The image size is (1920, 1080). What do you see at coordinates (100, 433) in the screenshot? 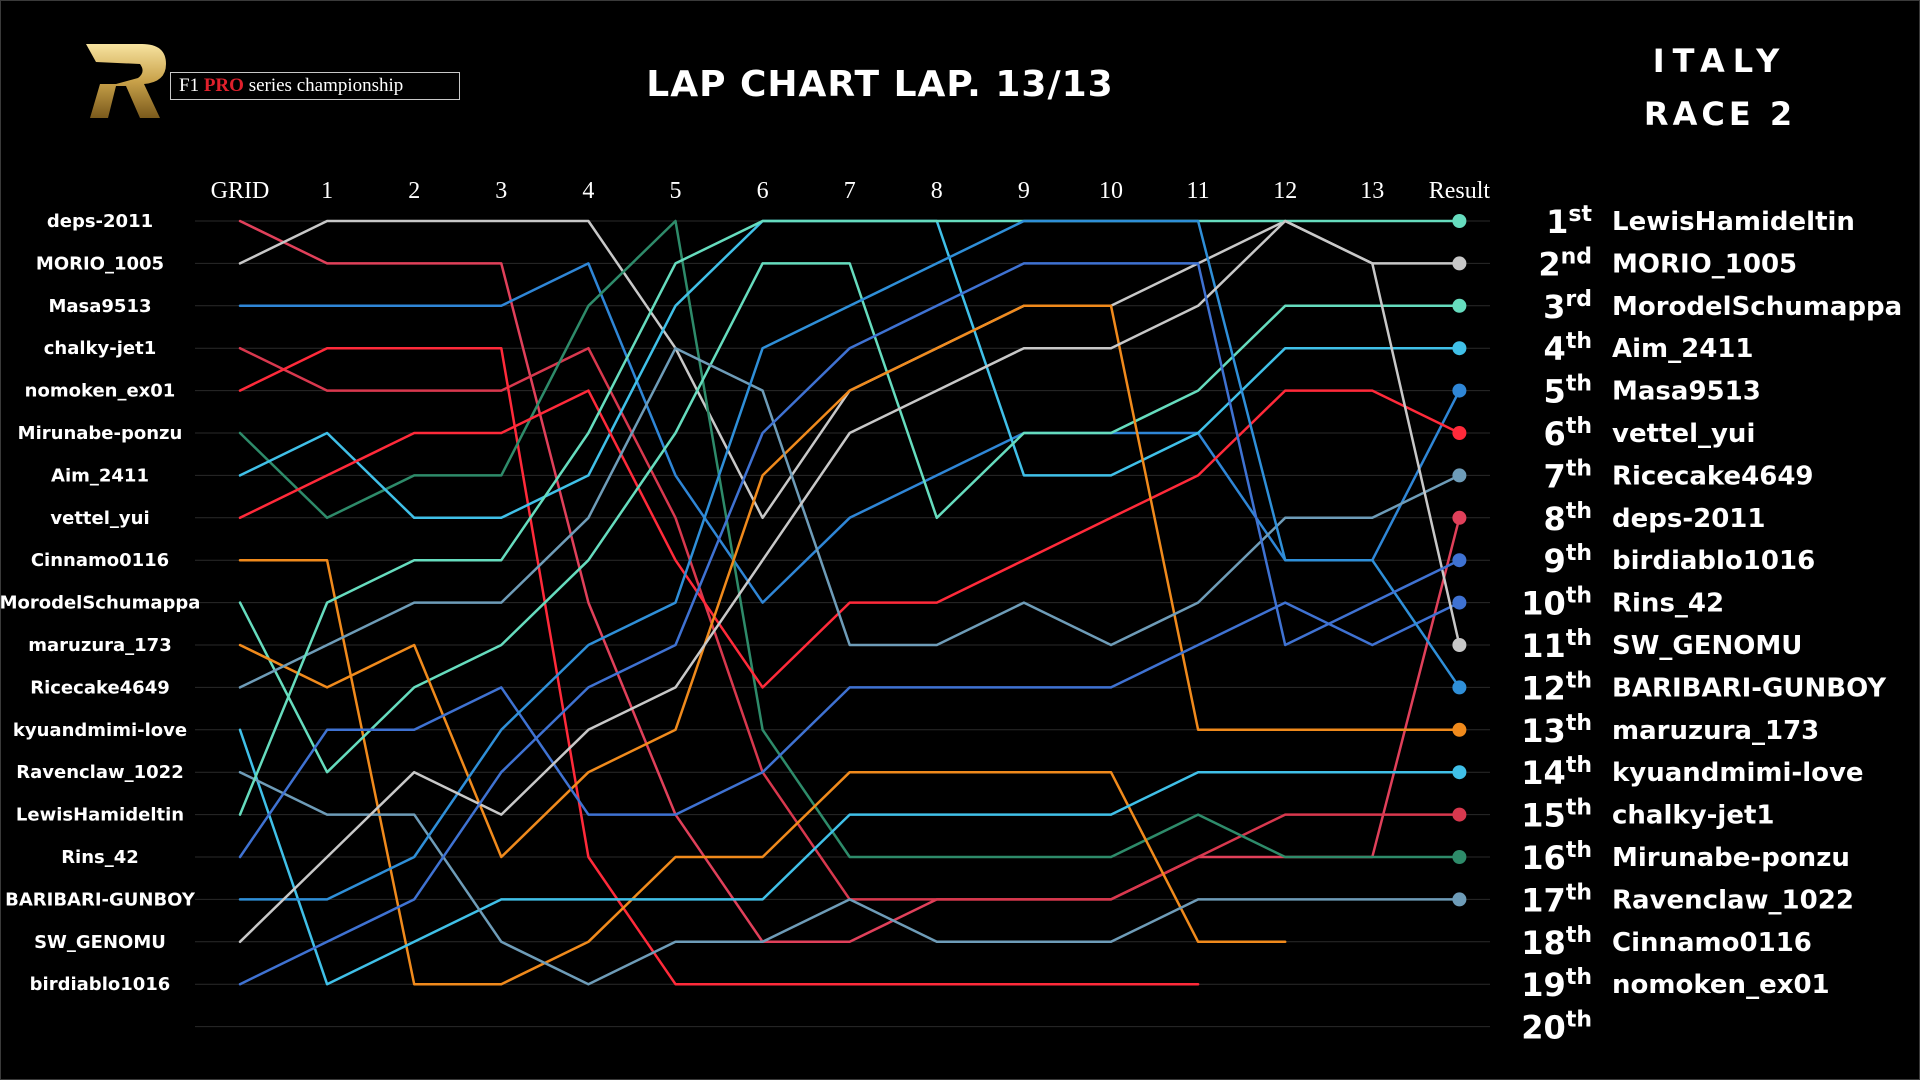
I see `grid-driver-name: Mirunabe-ponzu` at bounding box center [100, 433].